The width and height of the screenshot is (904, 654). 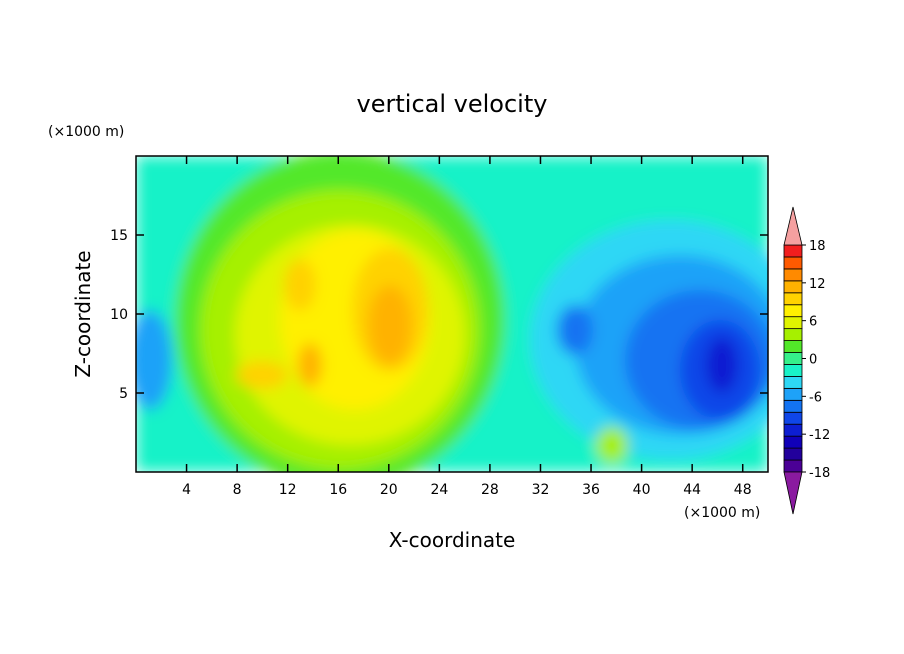 I want to click on x-tick-label: 40, so click(x=642, y=490).